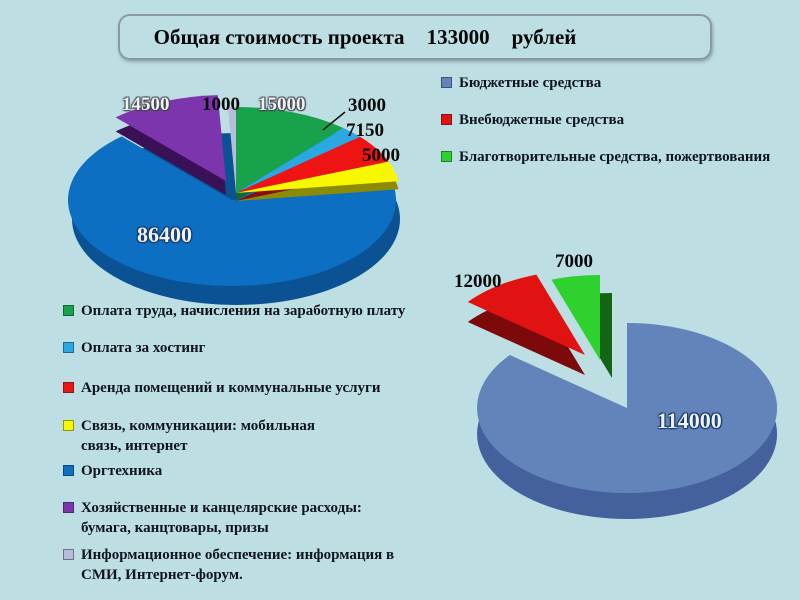 Image resolution: width=800 pixels, height=600 pixels. Describe the element at coordinates (544, 36) in the screenshot. I see `slide-title-suffix: рублей` at that location.